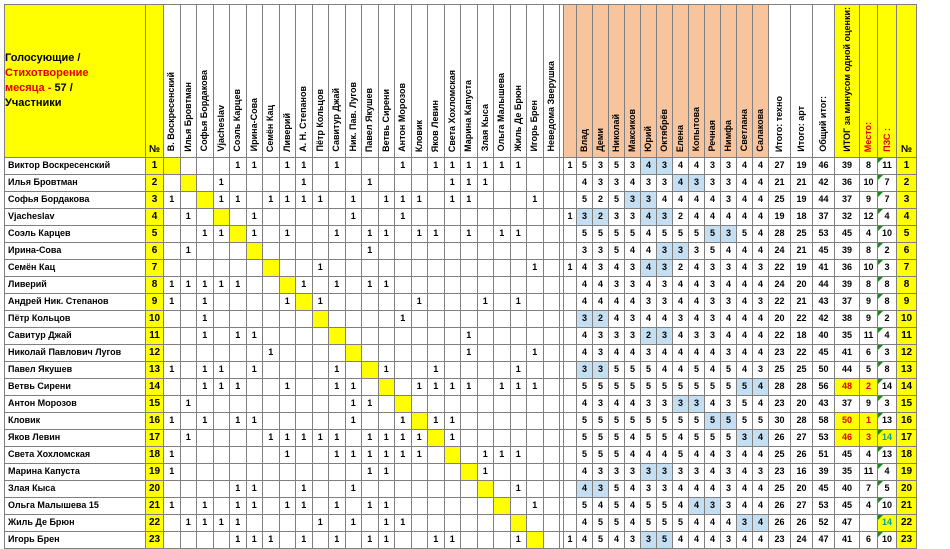  What do you see at coordinates (847, 335) in the screenshot?
I see `total-cell: 35` at bounding box center [847, 335].